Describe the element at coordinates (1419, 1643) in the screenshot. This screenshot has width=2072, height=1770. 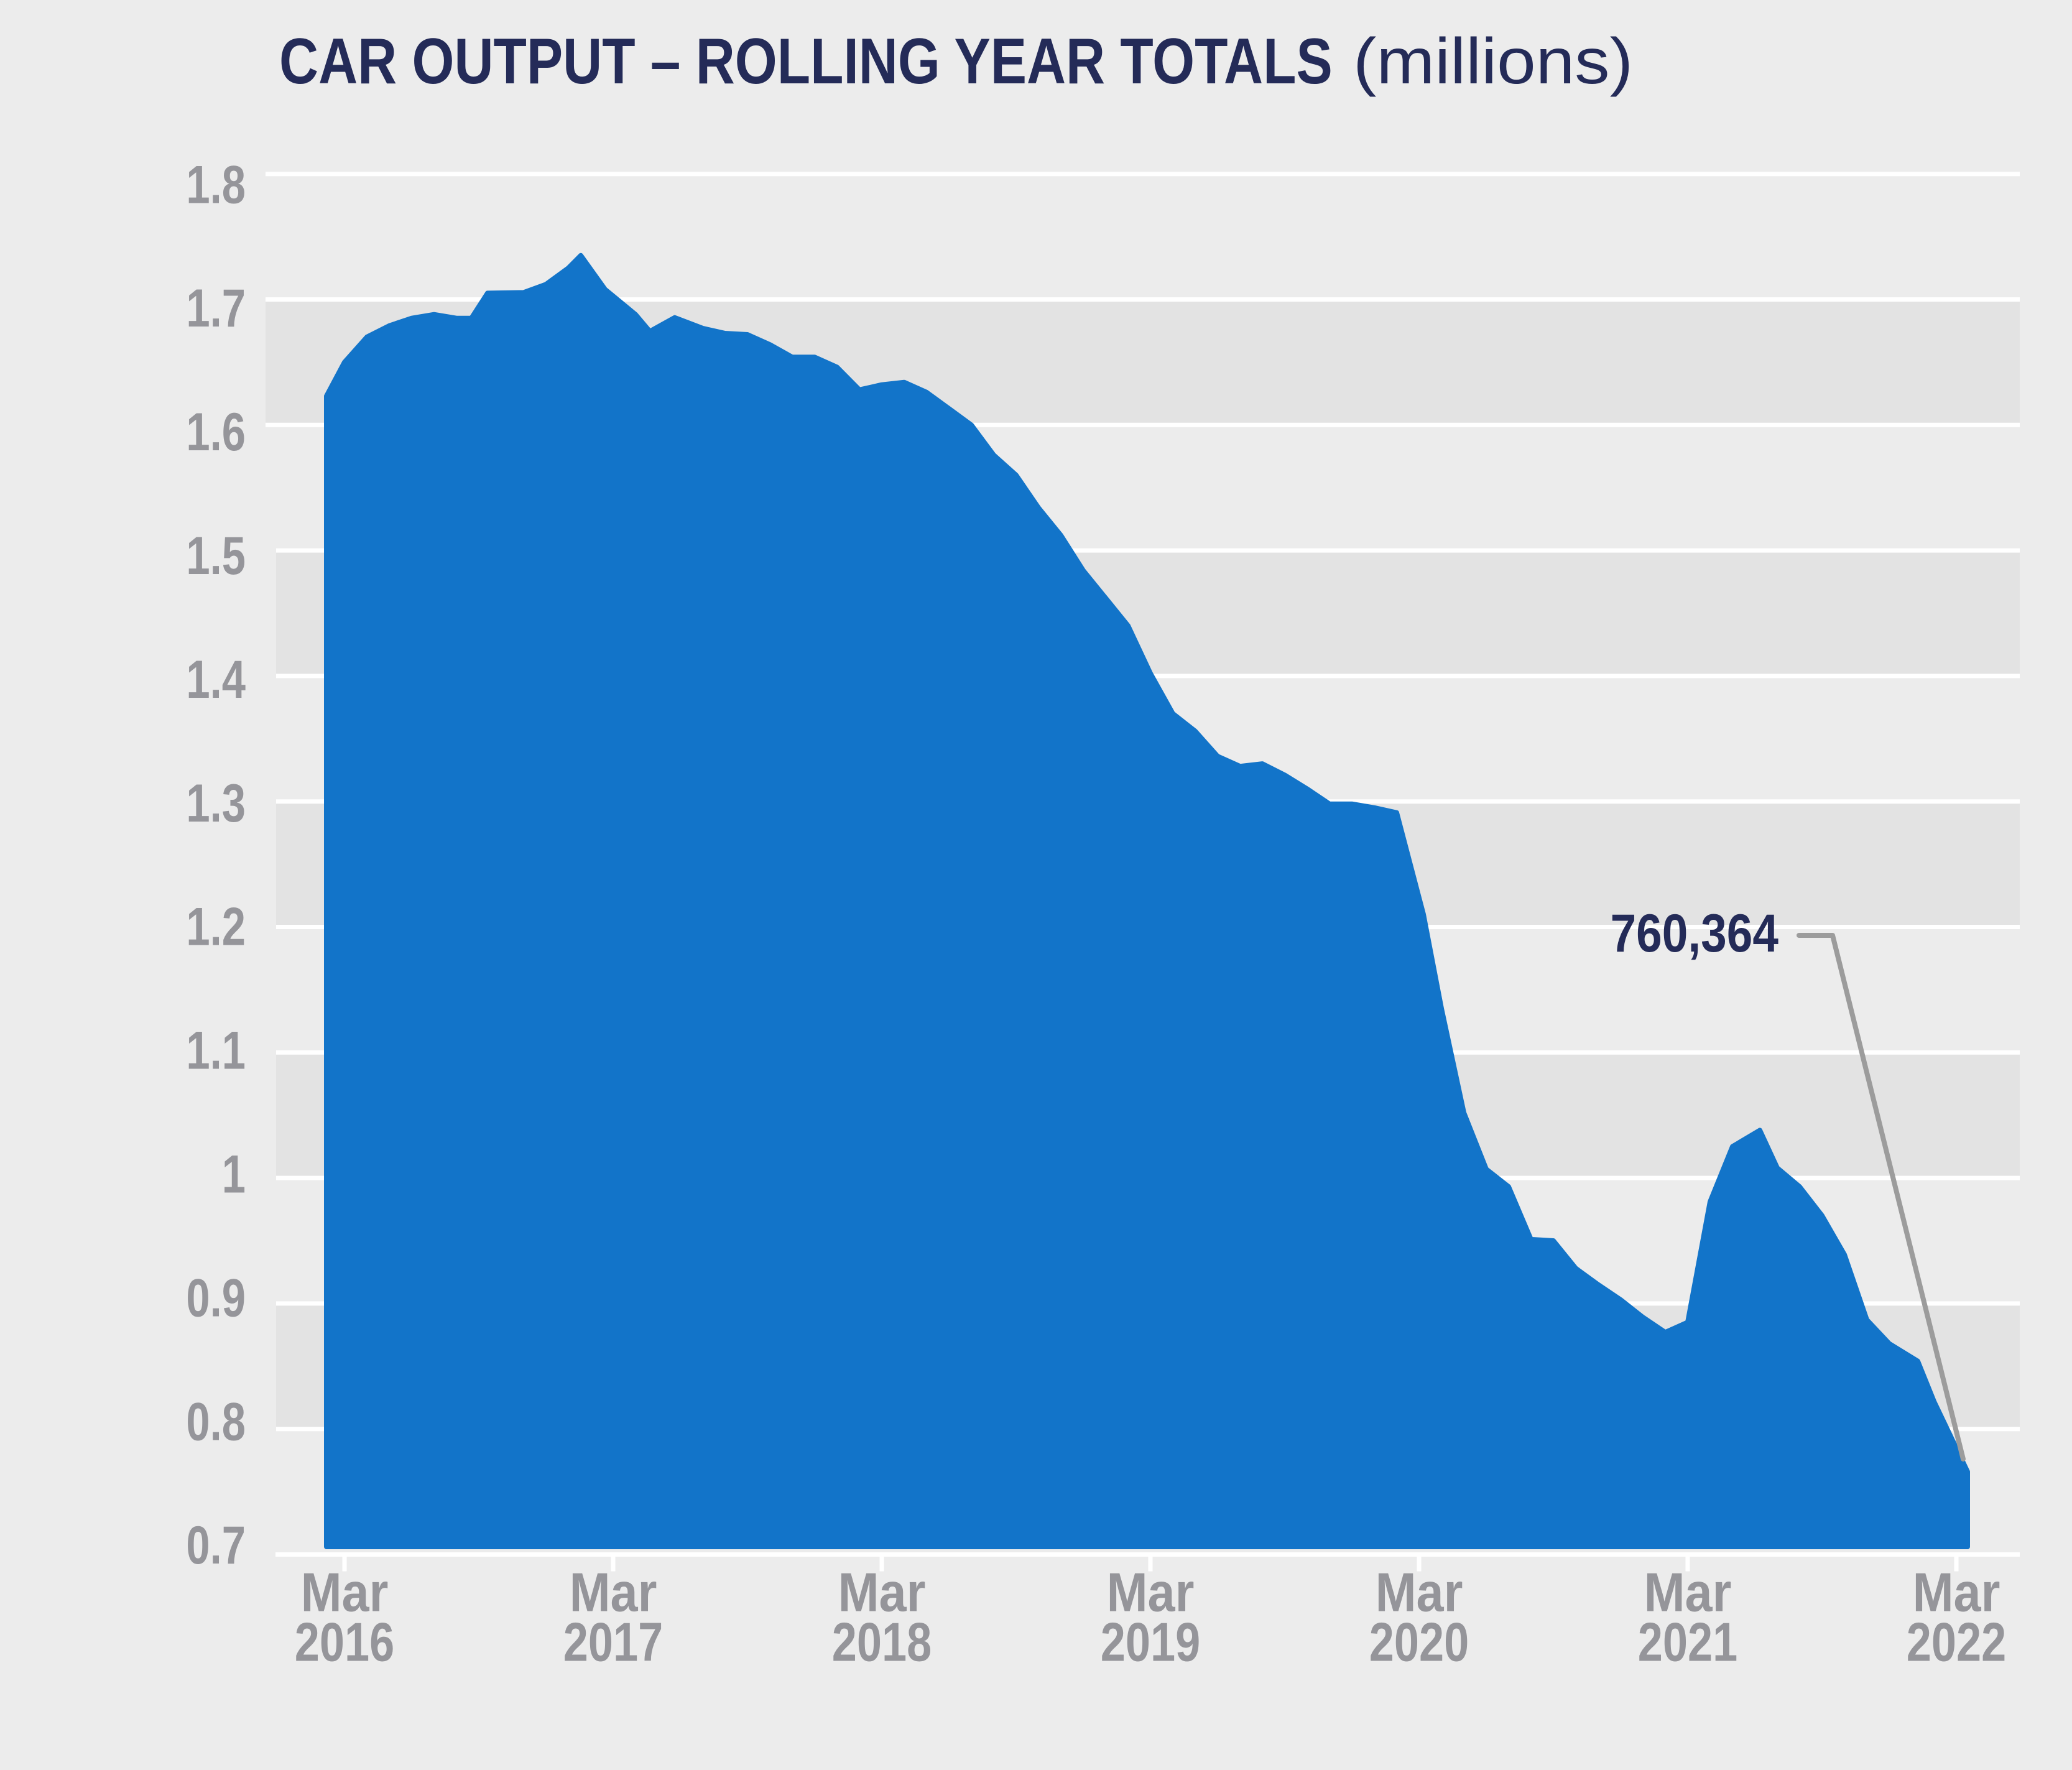
I see `svg-text: 2020` at that location.